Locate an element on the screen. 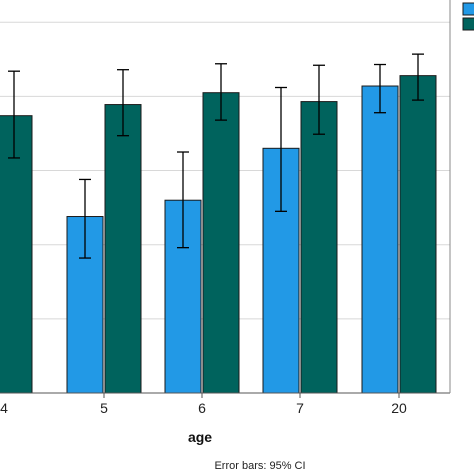 The image size is (474, 474). x-tick-label: 4 is located at coordinates (4, 408).